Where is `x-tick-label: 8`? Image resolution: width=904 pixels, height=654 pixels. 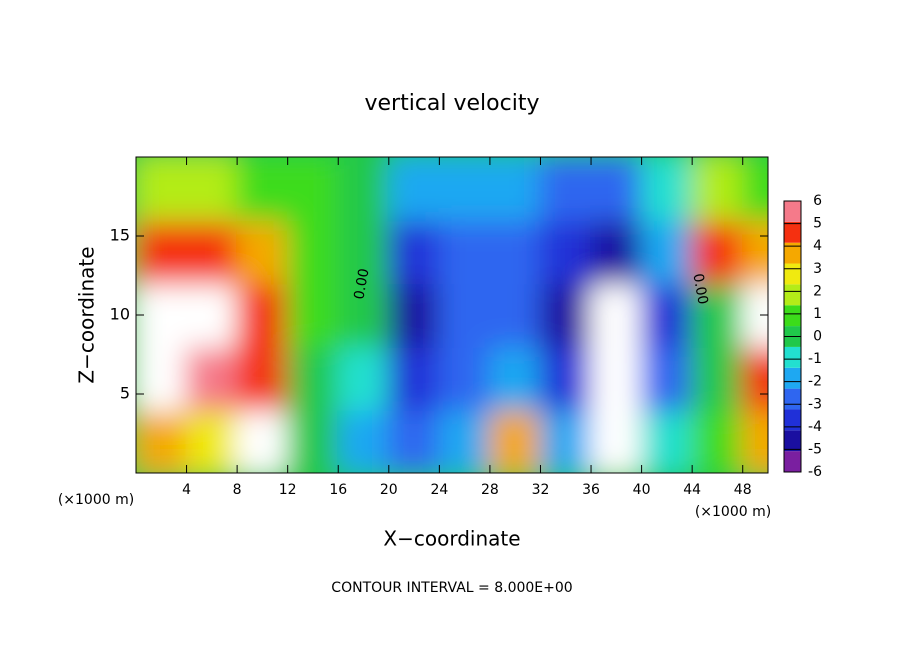 x-tick-label: 8 is located at coordinates (237, 490).